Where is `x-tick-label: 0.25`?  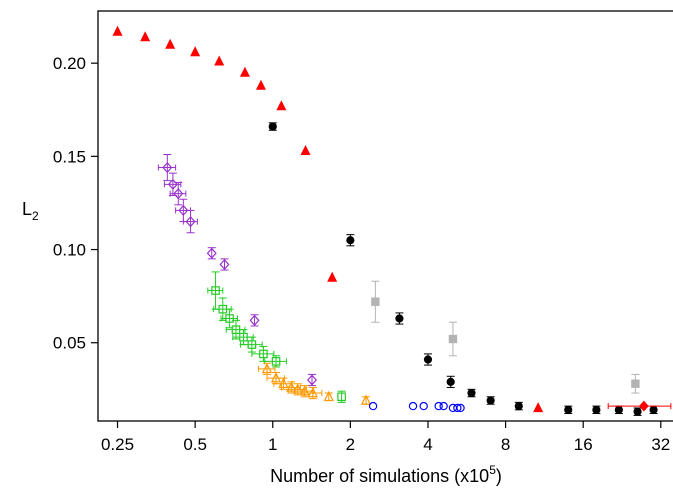 x-tick-label: 0.25 is located at coordinates (117, 444).